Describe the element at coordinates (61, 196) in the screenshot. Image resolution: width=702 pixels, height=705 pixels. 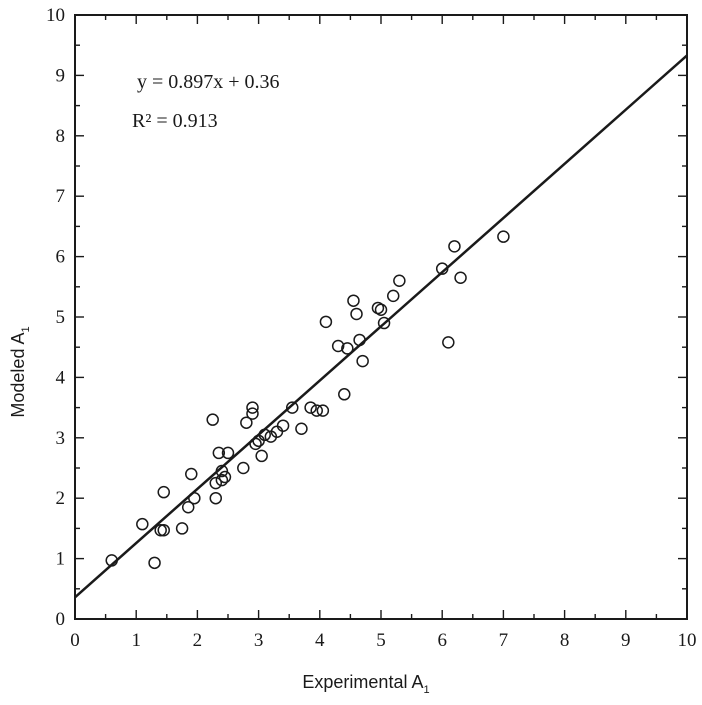
I see `y-tick-label: 7` at that location.